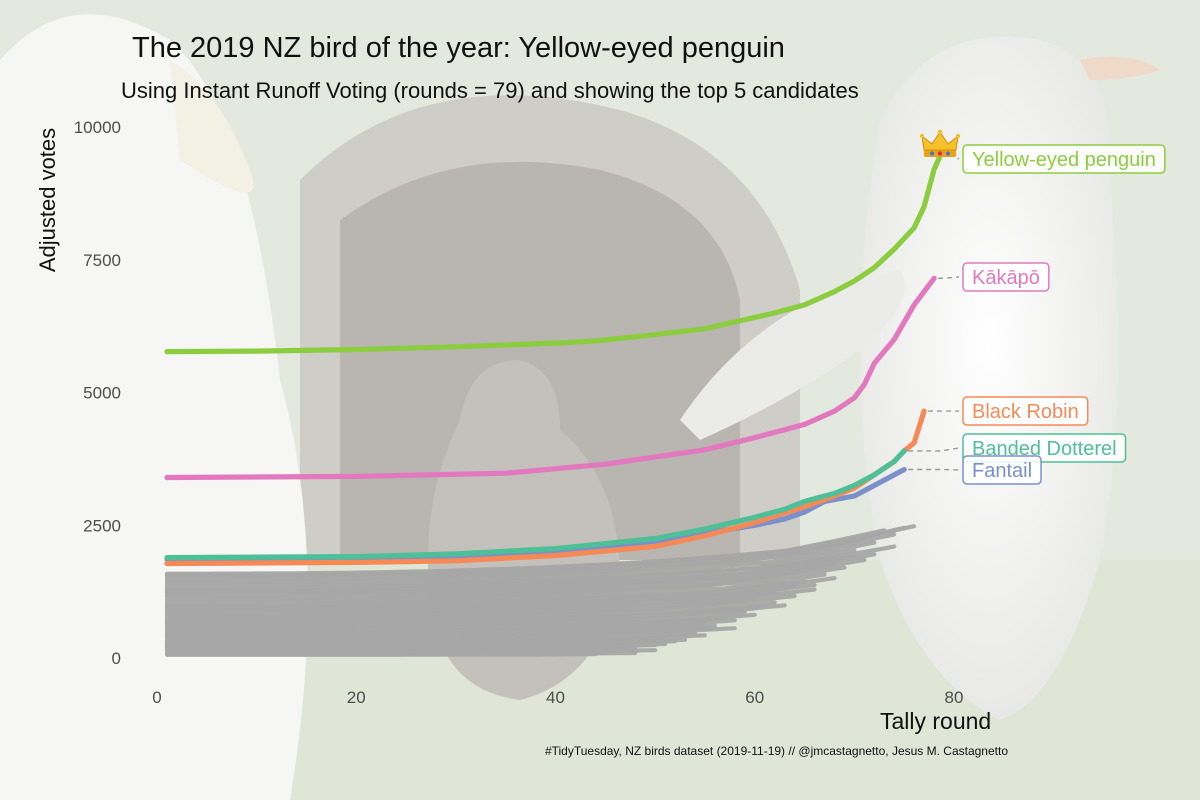 The width and height of the screenshot is (1200, 800). Describe the element at coordinates (936, 721) in the screenshot. I see `x-axis-label: Tally round` at that location.